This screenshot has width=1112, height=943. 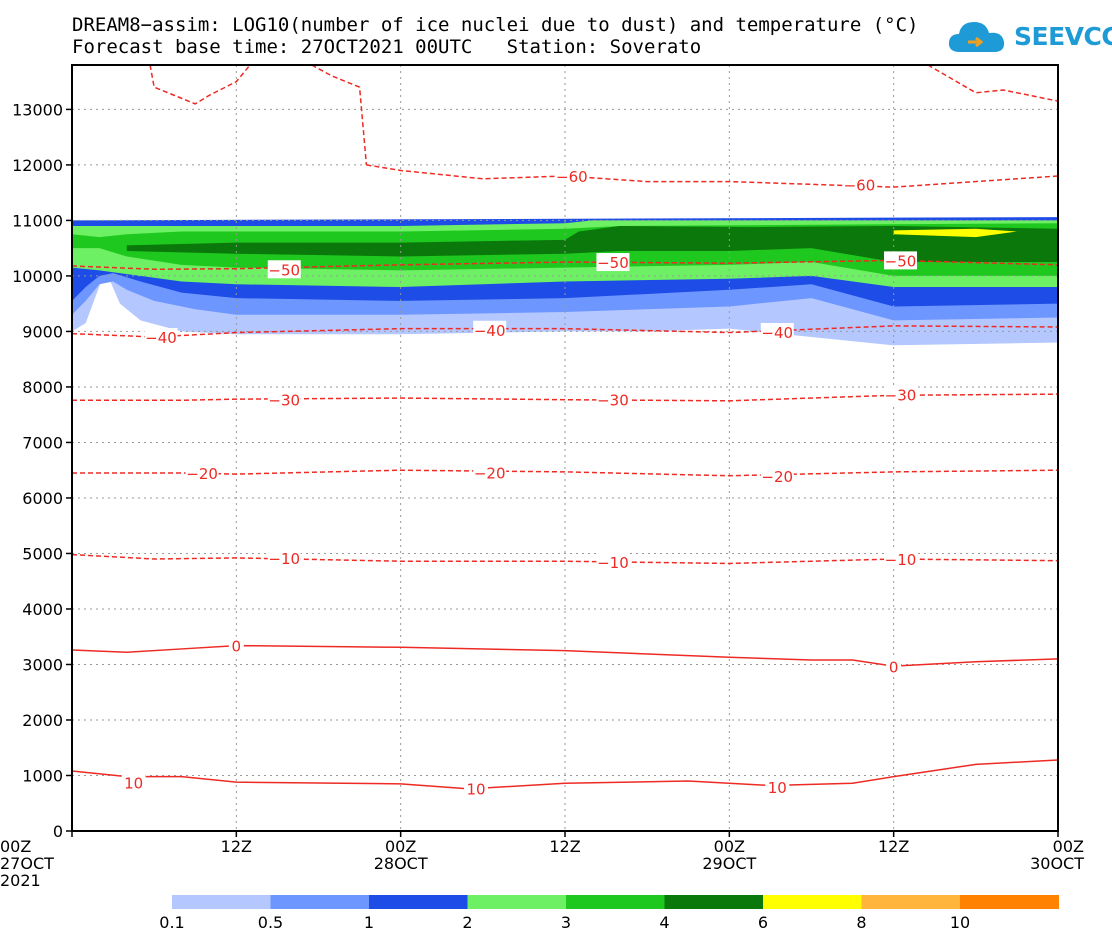 I want to click on contour-label-2-1: −10, so click(x=613, y=563).